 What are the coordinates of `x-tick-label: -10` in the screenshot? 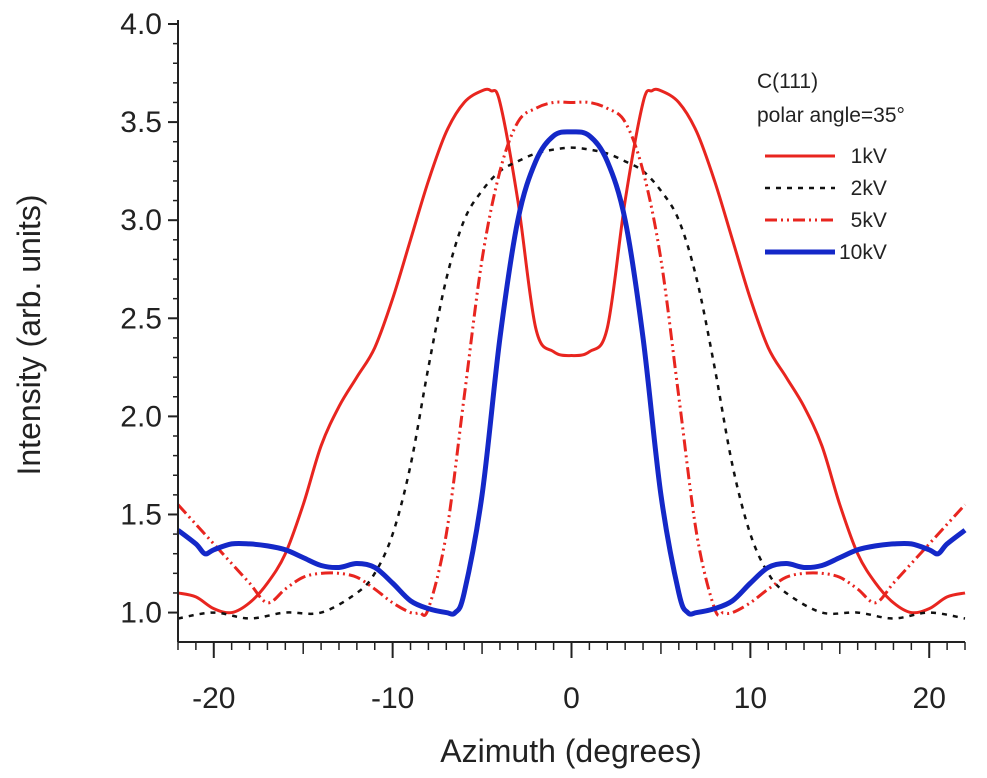 It's located at (392, 698).